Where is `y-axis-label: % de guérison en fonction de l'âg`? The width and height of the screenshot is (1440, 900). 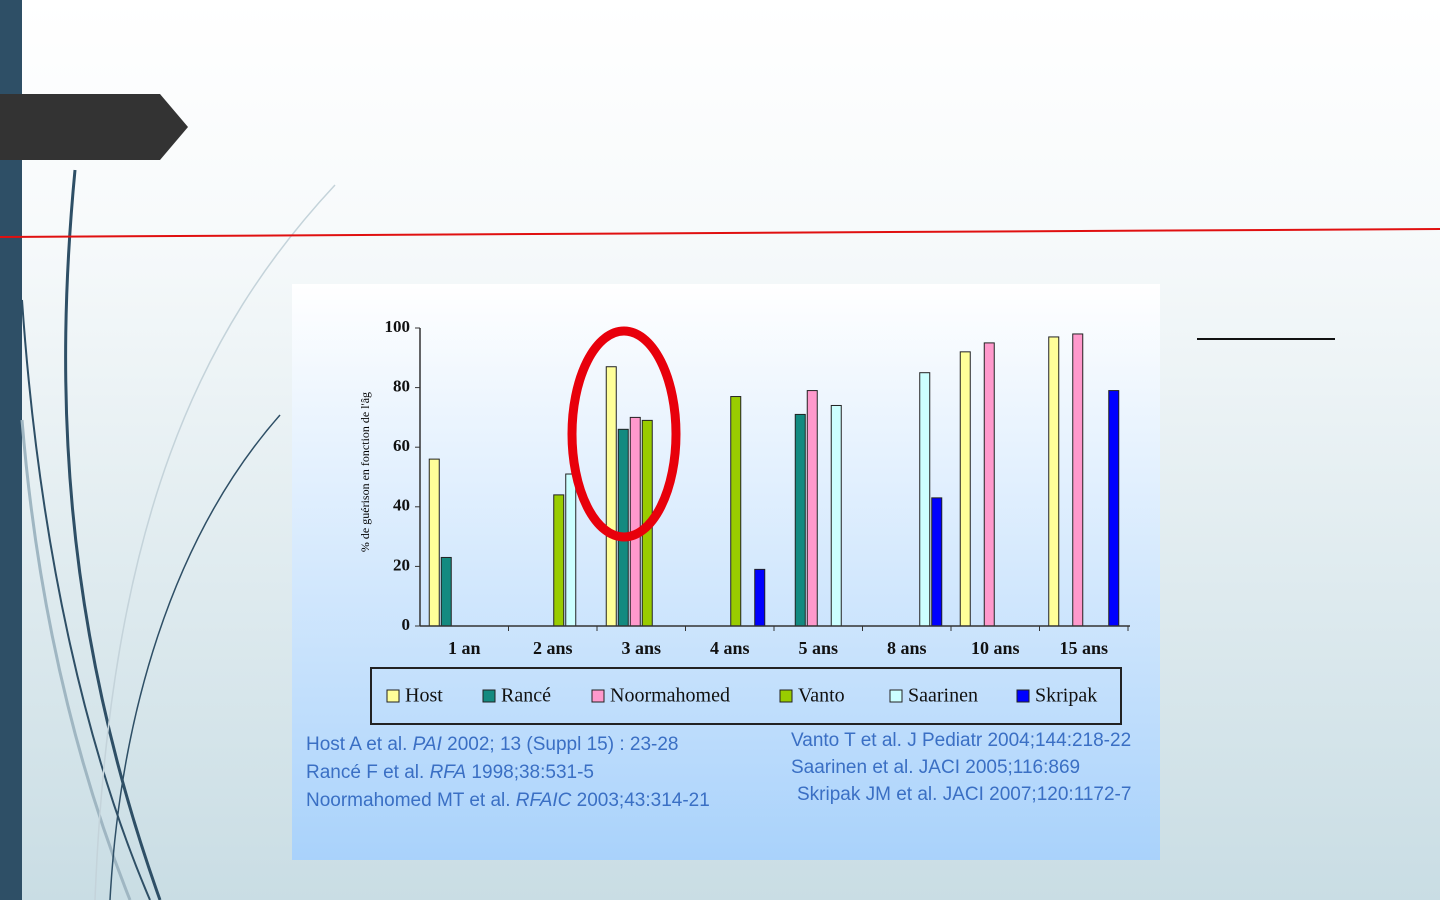 y-axis-label: % de guérison en fonction de l'âg is located at coordinates (365, 472).